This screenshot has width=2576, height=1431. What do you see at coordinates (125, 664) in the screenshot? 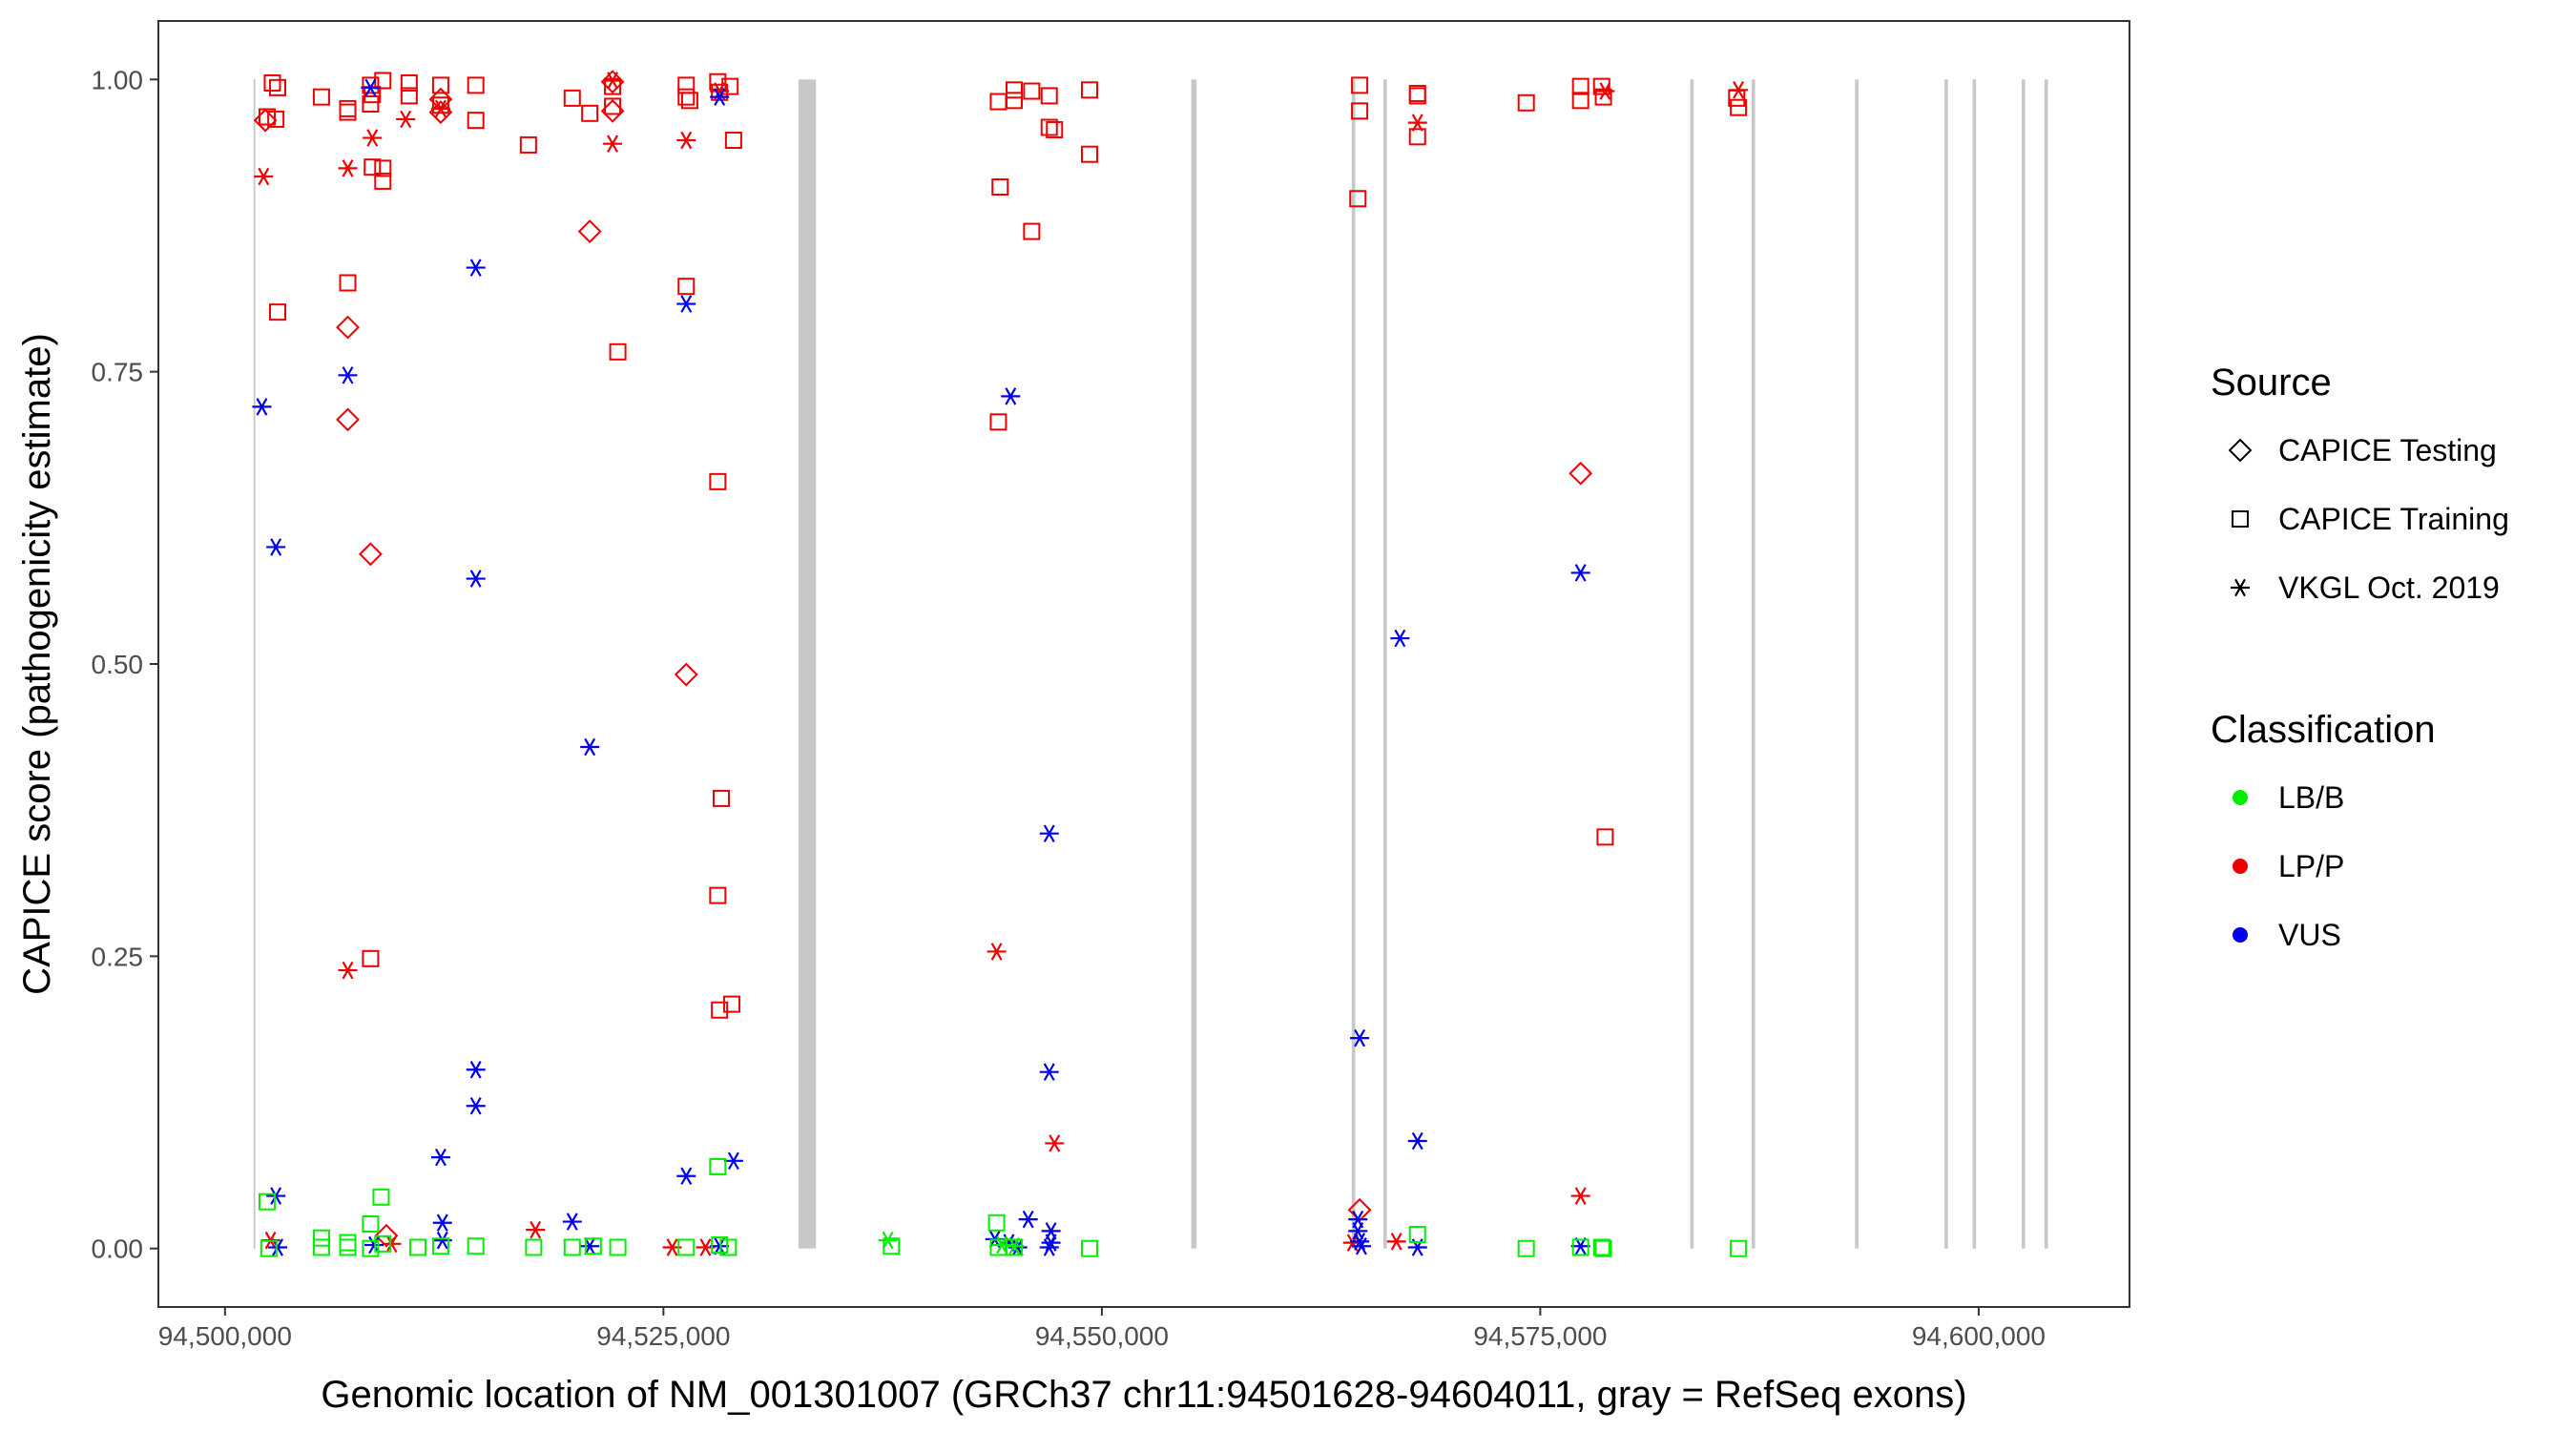
I see `y-axis: 0.00 0.25 0.50 0.75 1.00` at bounding box center [125, 664].